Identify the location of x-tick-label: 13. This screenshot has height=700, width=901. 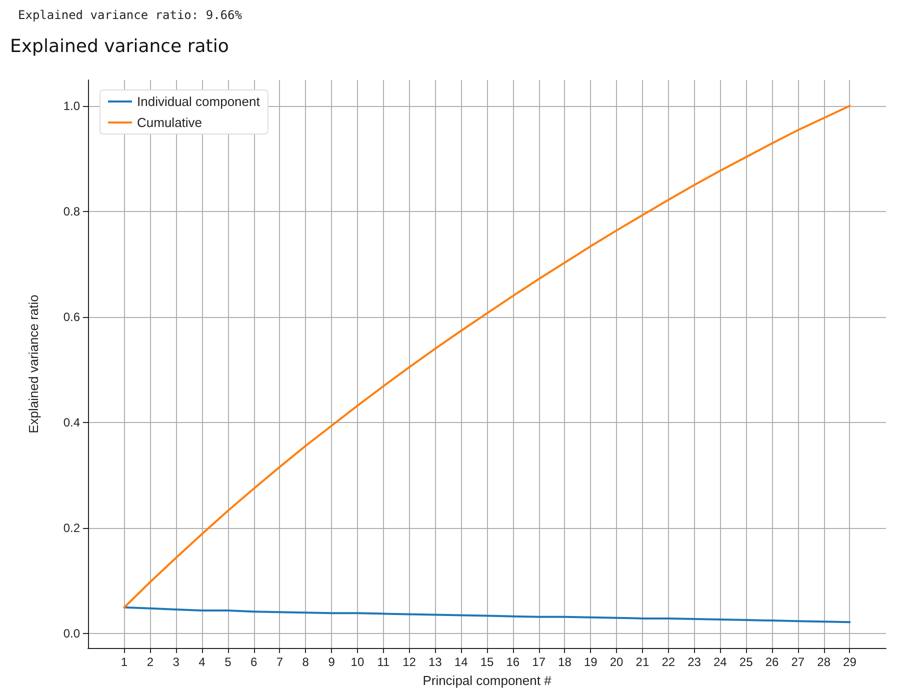
(435, 662).